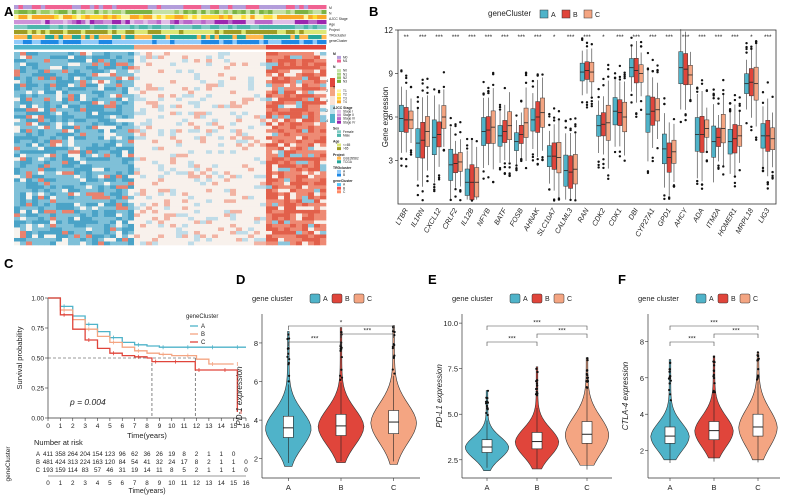  What do you see at coordinates (256, 459) in the screenshot?
I see `y-tick-label: 2` at bounding box center [256, 459].